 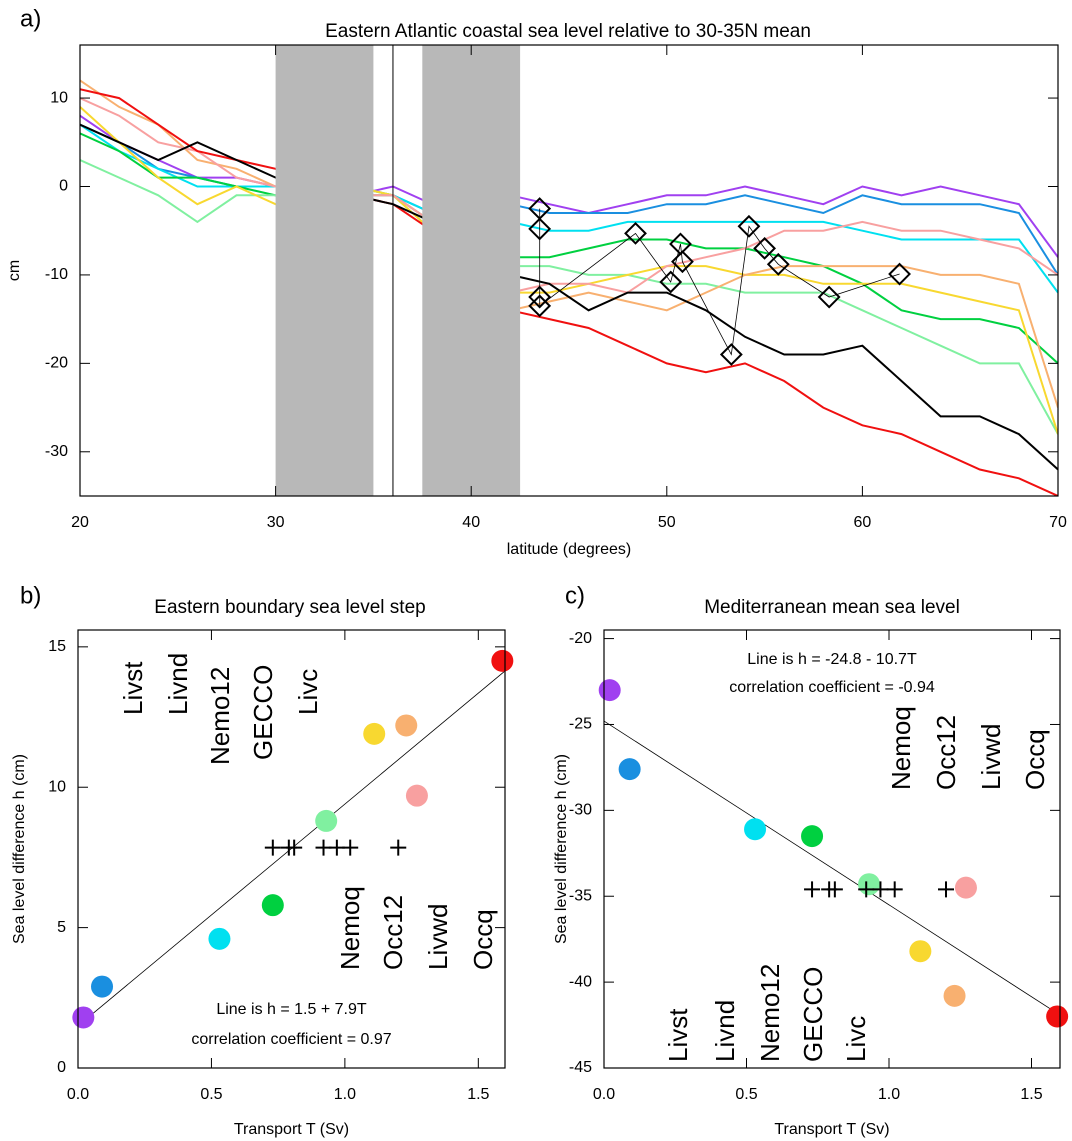 I want to click on series-label: Nemo12, so click(x=220, y=716).